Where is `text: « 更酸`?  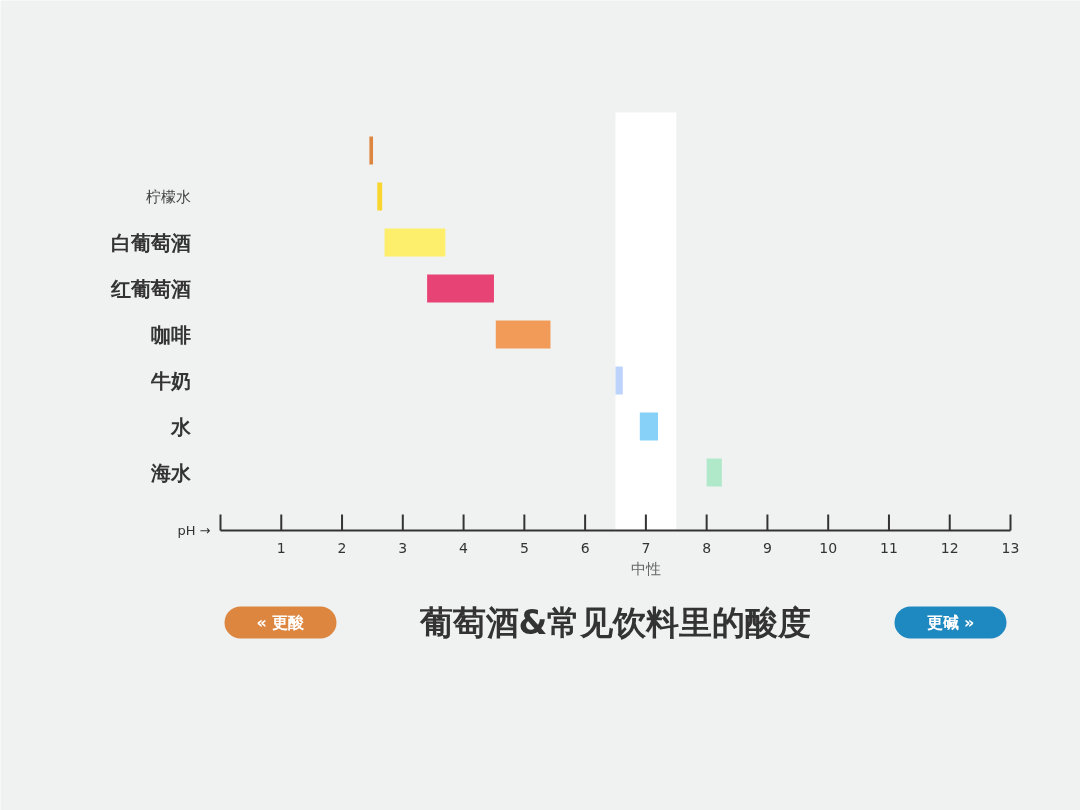
text: « 更酸 is located at coordinates (281, 622).